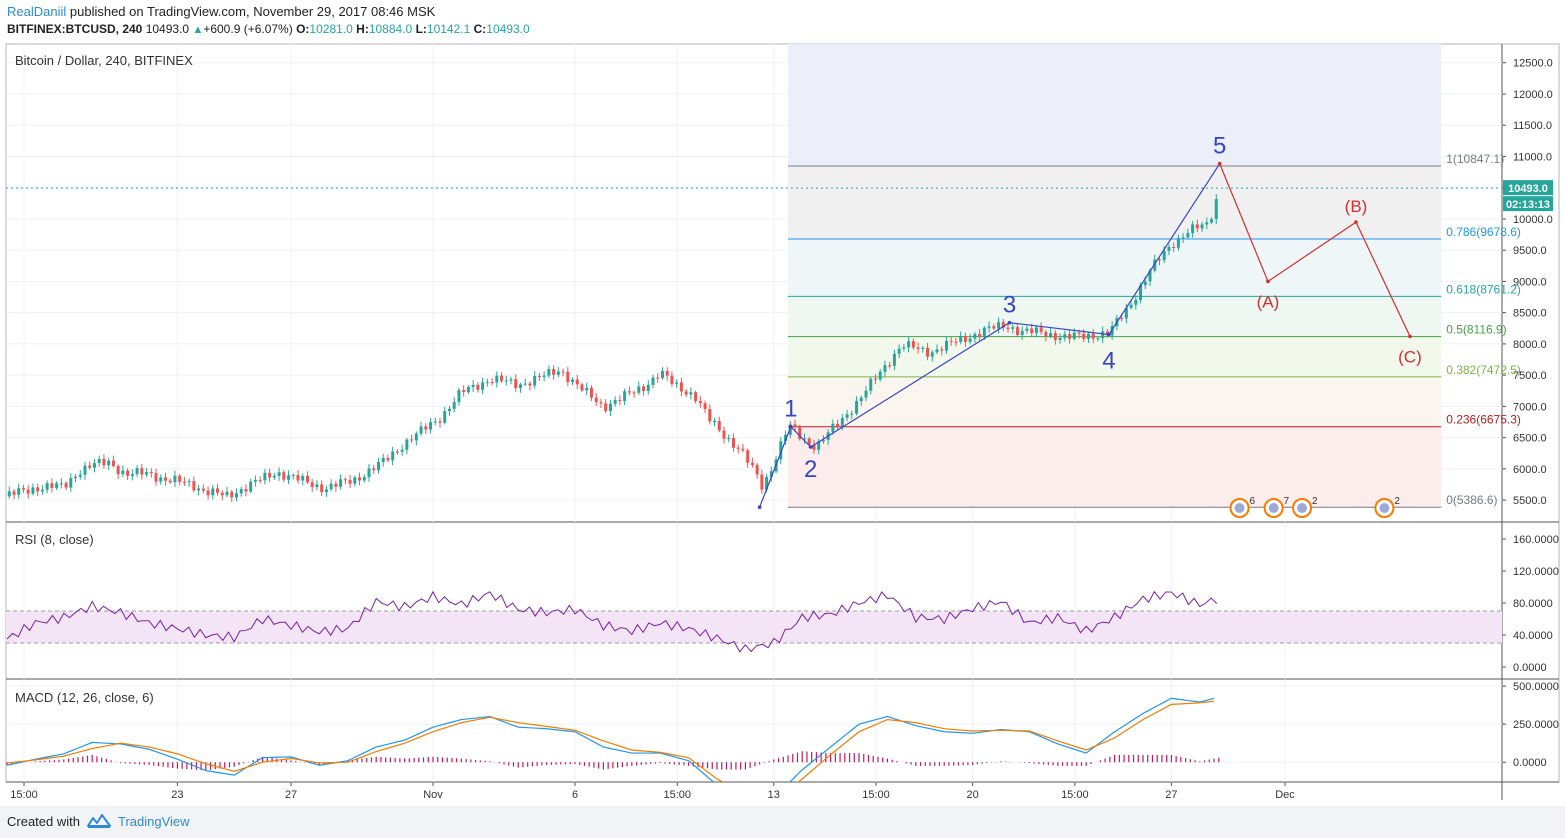  I want to click on event-count: 6, so click(1253, 501).